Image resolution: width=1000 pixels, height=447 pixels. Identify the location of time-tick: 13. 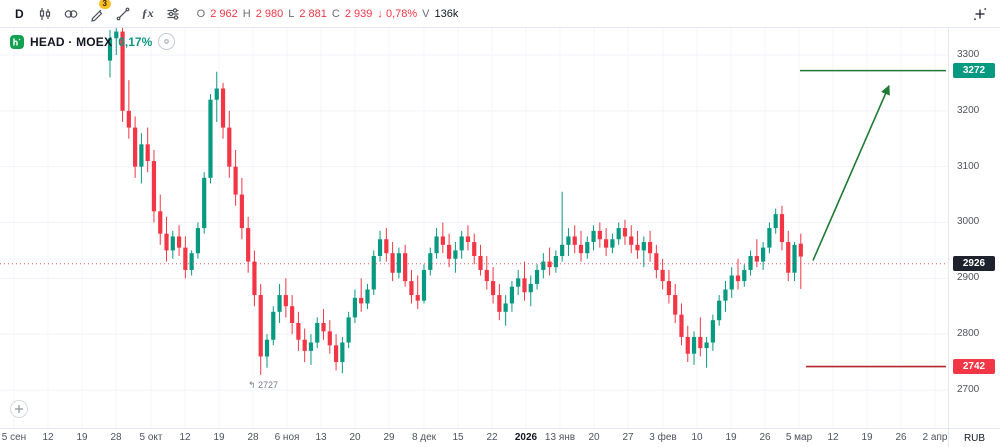
(321, 437).